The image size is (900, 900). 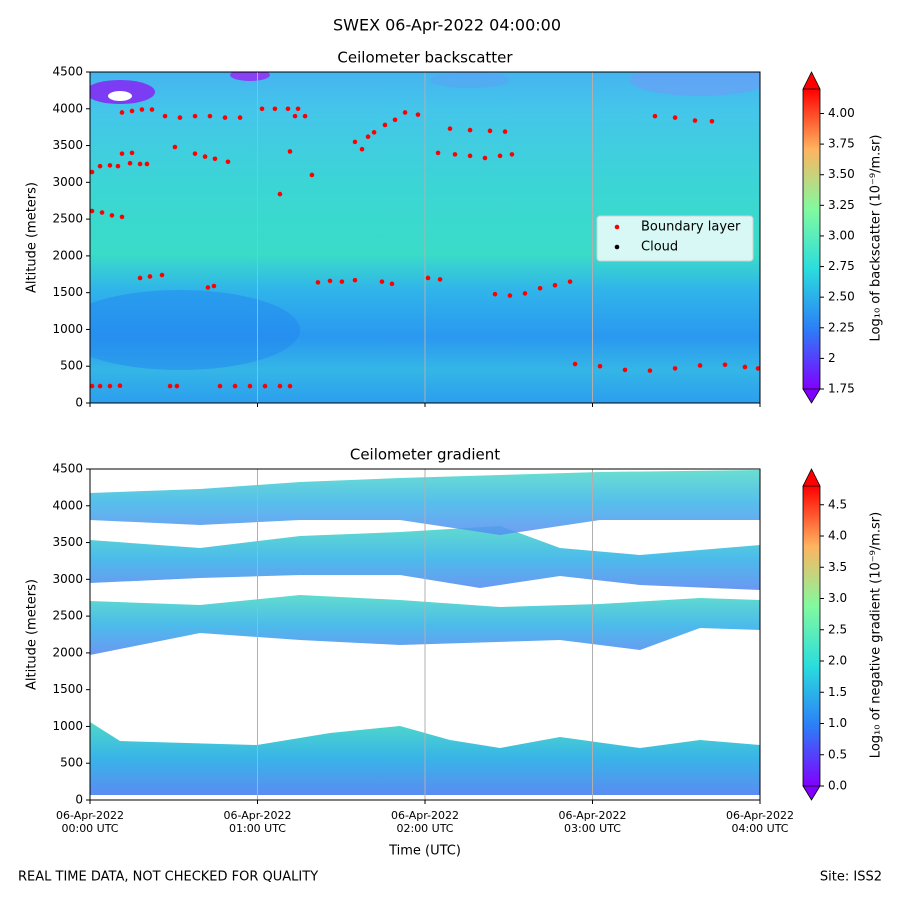 I want to click on colorbar-tick-label: 3.00, so click(x=841, y=235).